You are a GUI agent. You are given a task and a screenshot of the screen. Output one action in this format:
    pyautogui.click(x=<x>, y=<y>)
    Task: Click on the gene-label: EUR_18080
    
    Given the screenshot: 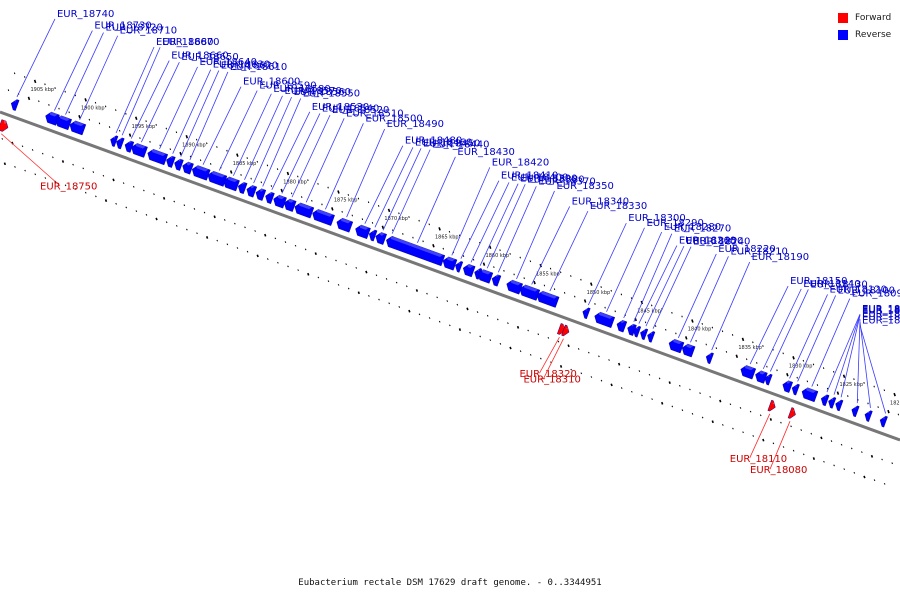 What is the action you would take?
    pyautogui.click(x=778, y=470)
    